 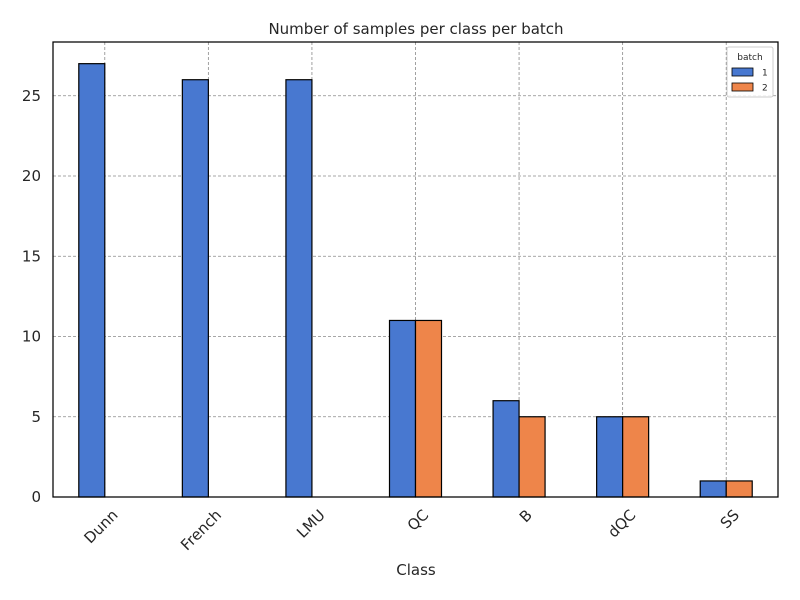 I want to click on y-tick-label: 15, so click(x=31, y=256).